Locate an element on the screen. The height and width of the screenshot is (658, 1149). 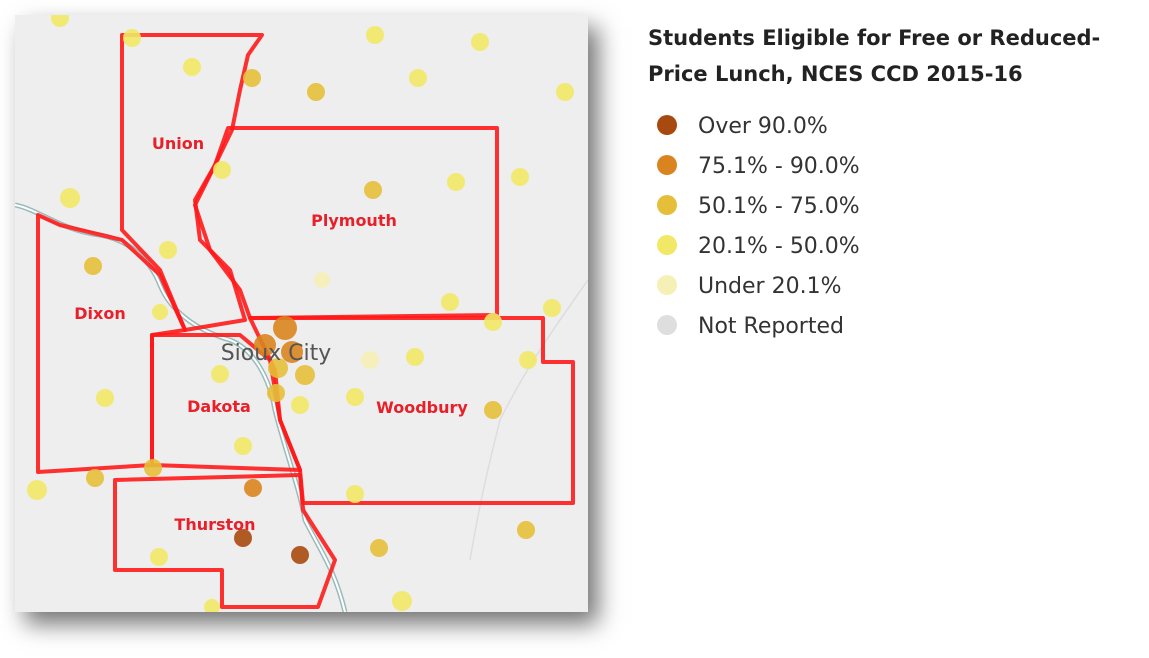
legend-label: Over 90.0% is located at coordinates (763, 126).